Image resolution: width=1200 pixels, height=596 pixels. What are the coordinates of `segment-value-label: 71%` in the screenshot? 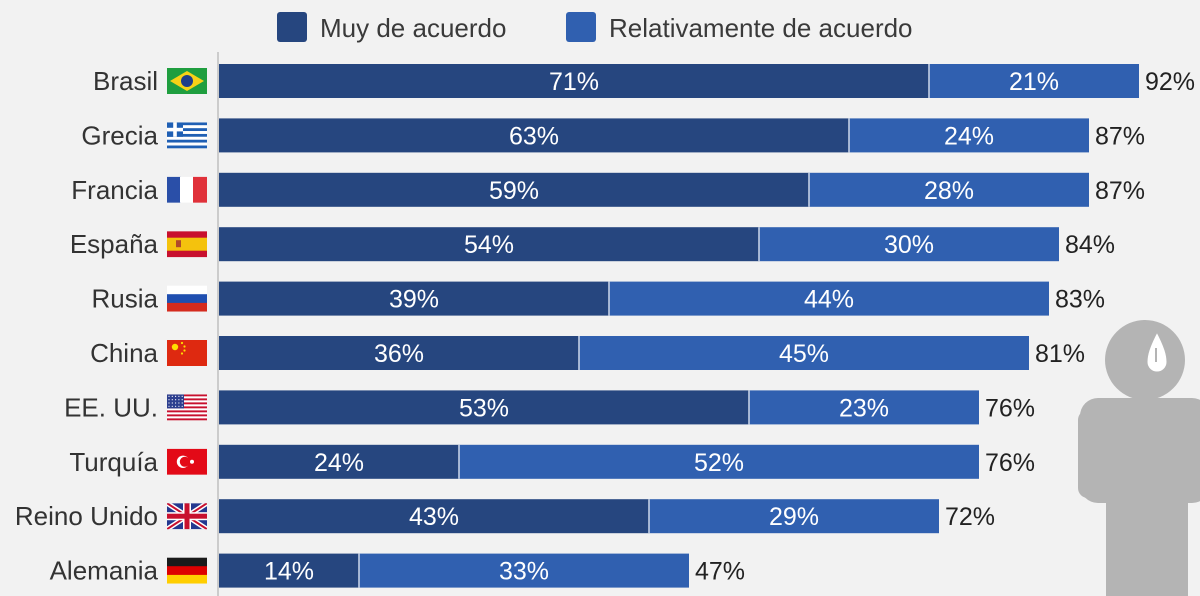 It's located at (574, 82).